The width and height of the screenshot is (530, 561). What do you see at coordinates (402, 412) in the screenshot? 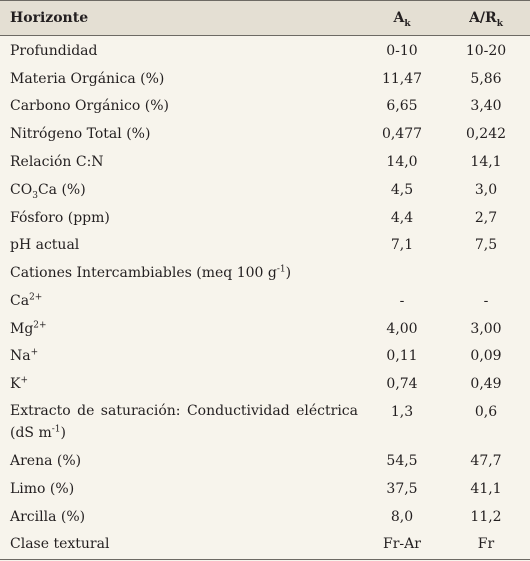
I see `row-value-ak: 1,3` at bounding box center [402, 412].